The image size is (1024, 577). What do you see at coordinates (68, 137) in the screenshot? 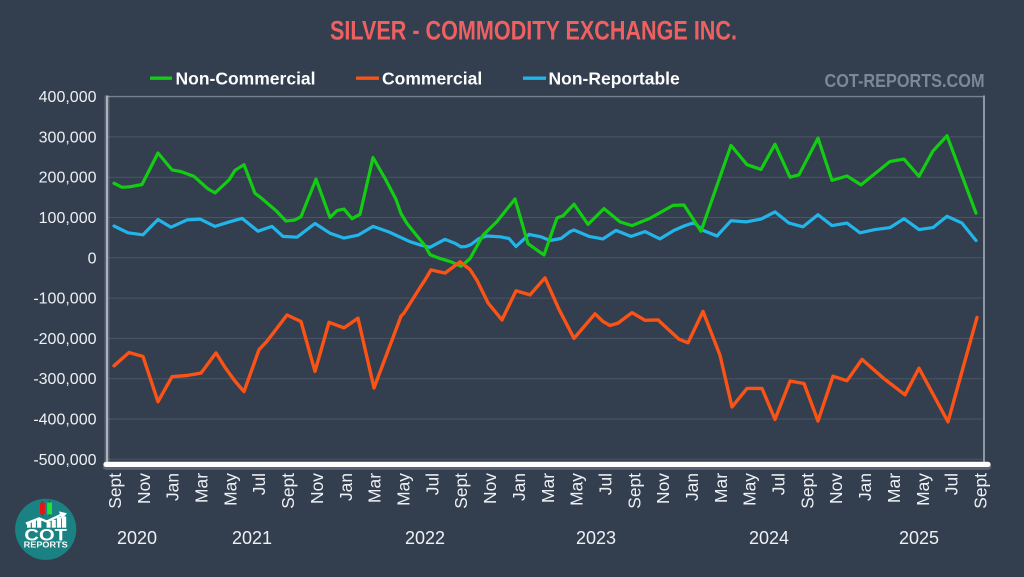
I see `svg-text: 300,000` at bounding box center [68, 137].